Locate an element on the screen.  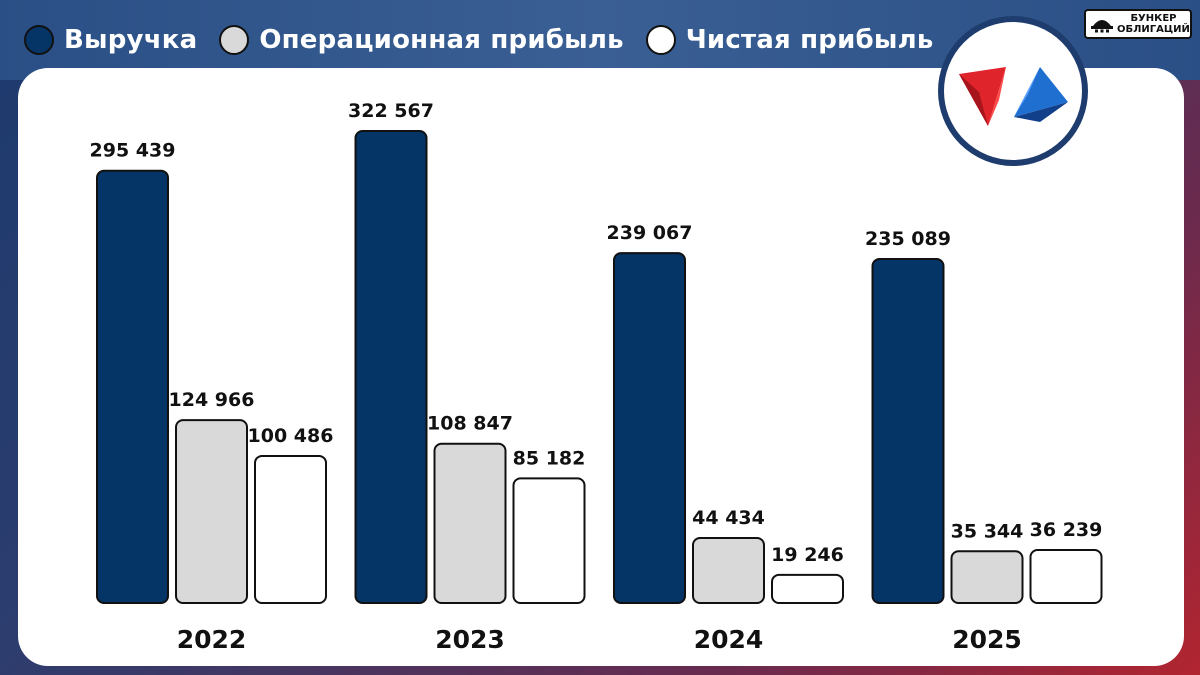
data-label-operating-profit-2022: 124 966 is located at coordinates (212, 400).